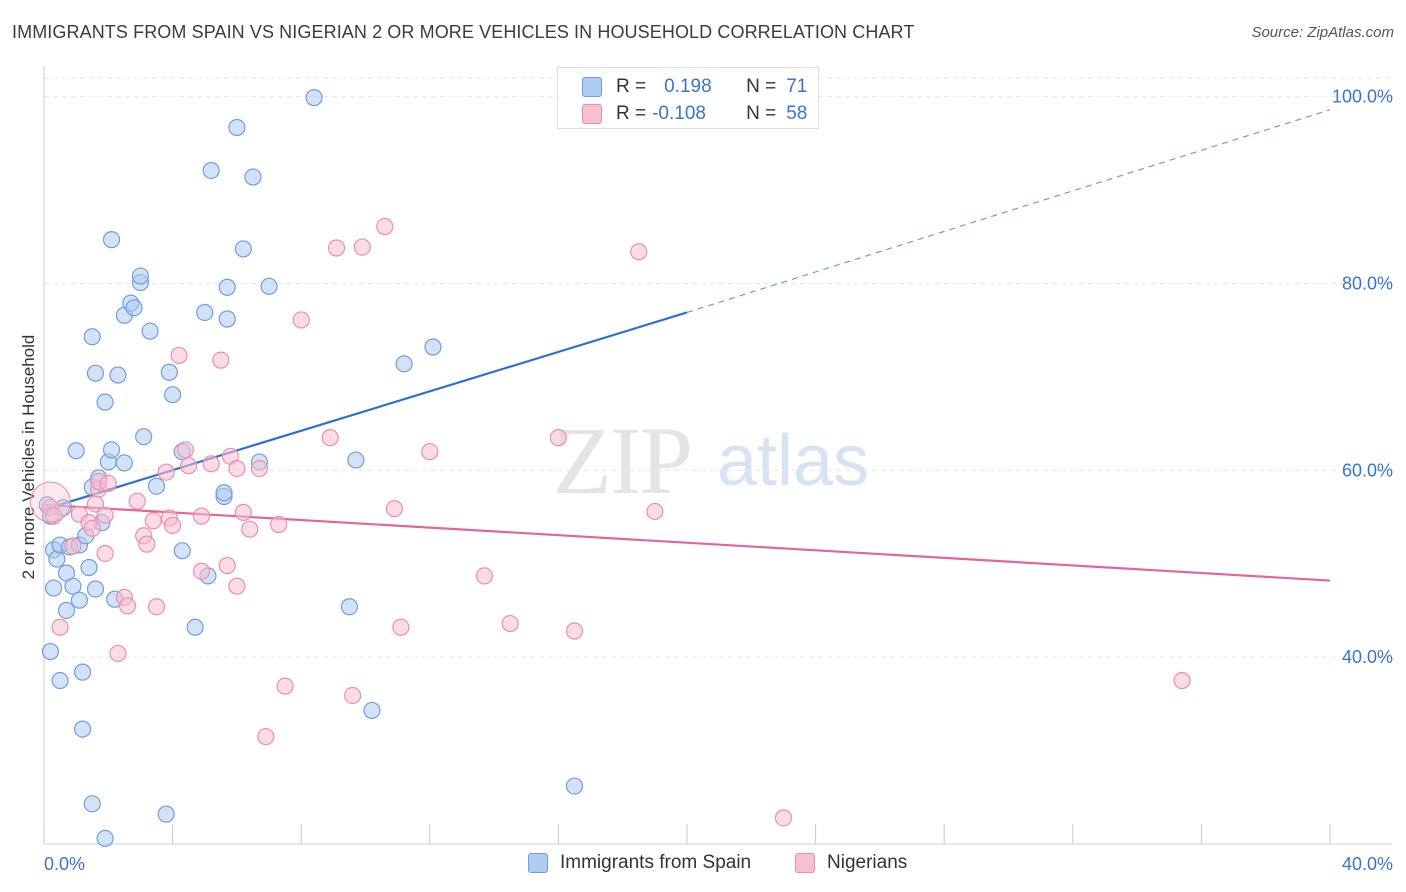  Describe the element at coordinates (365, 411) in the screenshot. I see `trend-line-spain` at that location.